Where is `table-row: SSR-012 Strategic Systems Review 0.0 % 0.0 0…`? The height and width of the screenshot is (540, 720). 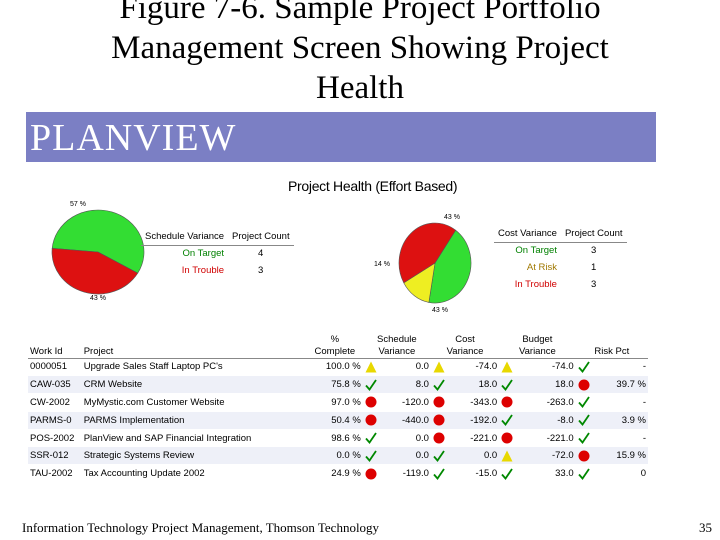 table-row: SSR-012 Strategic Systems Review 0.0 % 0.0 0… is located at coordinates (338, 456).